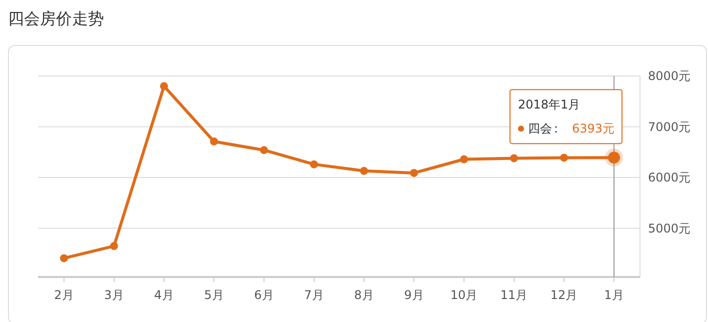 This screenshot has height=322, width=708. Describe the element at coordinates (514, 295) in the screenshot. I see `x-tick-label: 11月` at that location.